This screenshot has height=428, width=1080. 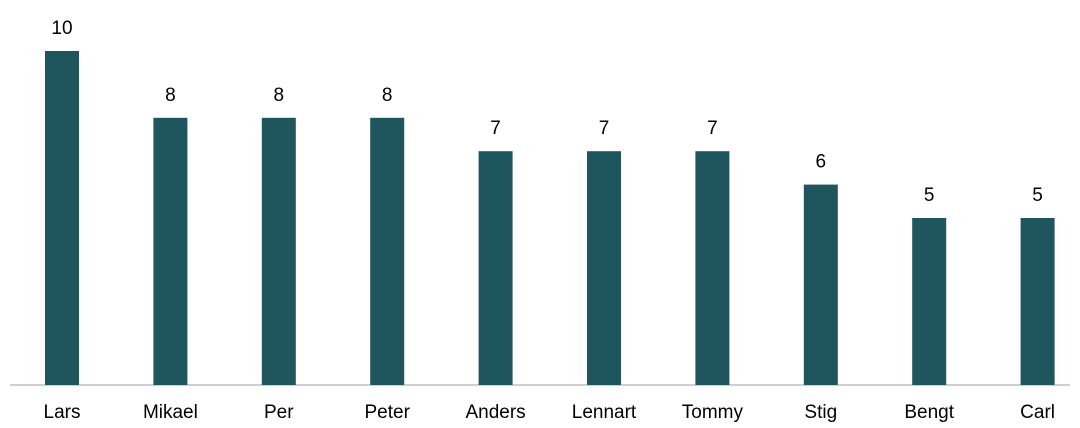 What do you see at coordinates (821, 162) in the screenshot?
I see `data-label: 6` at bounding box center [821, 162].